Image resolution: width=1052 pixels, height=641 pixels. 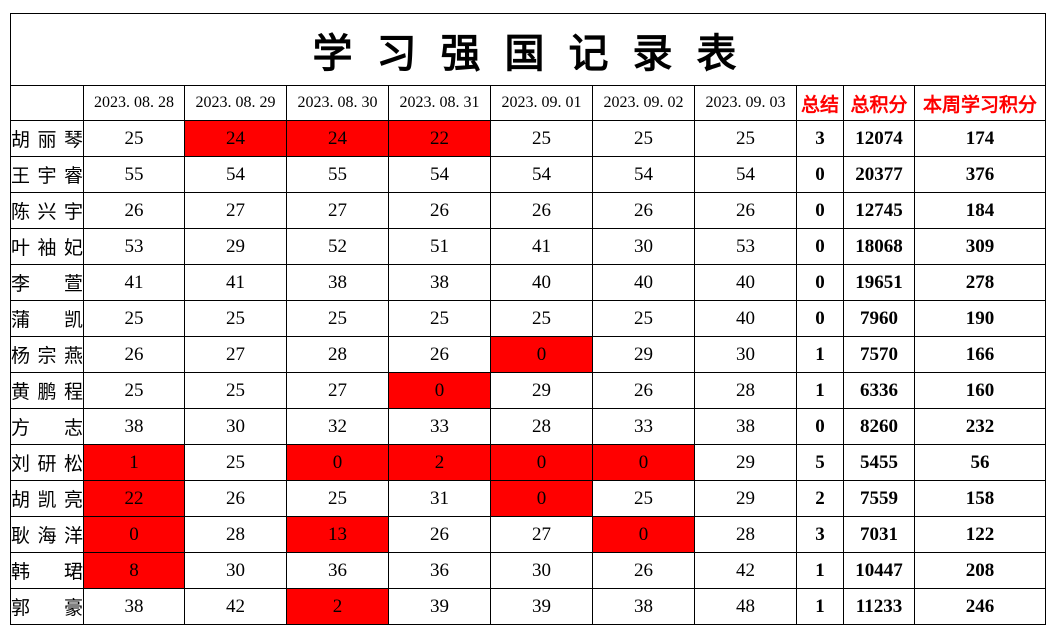 What do you see at coordinates (879, 246) in the screenshot?
I see `total-points-cell: 18068` at bounding box center [879, 246].